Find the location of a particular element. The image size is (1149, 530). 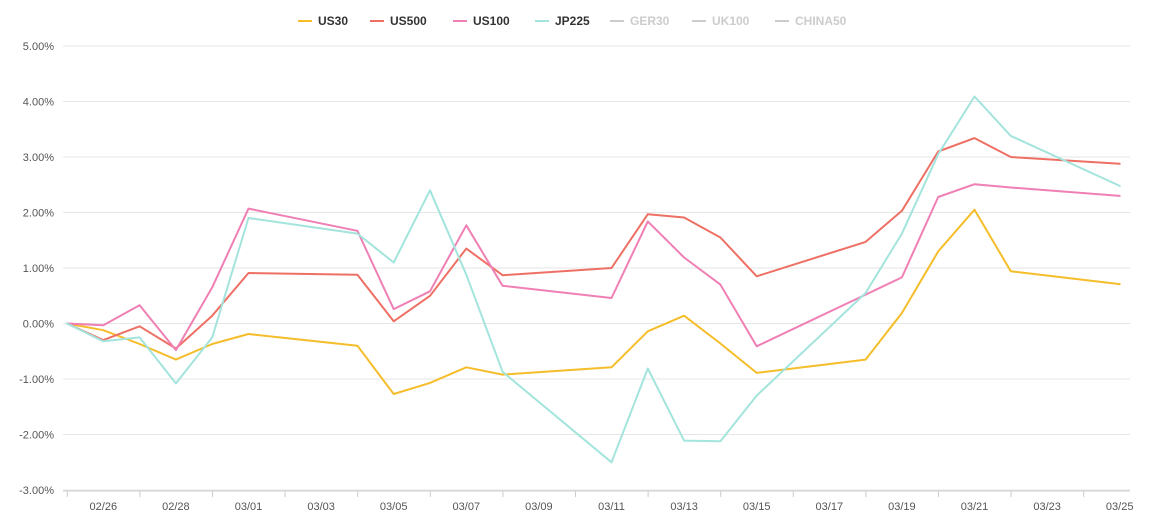

x-tick-label: 03/25 is located at coordinates (1120, 507).